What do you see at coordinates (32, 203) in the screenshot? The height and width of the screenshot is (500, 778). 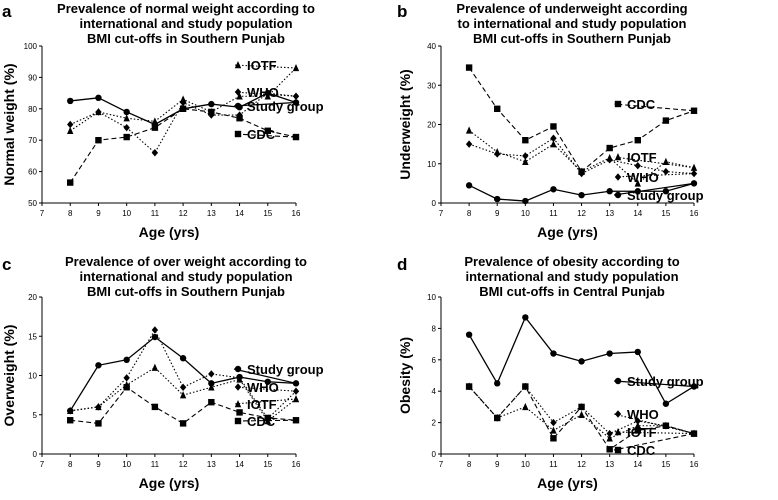 I see `y-tick-label: 50` at bounding box center [32, 203].